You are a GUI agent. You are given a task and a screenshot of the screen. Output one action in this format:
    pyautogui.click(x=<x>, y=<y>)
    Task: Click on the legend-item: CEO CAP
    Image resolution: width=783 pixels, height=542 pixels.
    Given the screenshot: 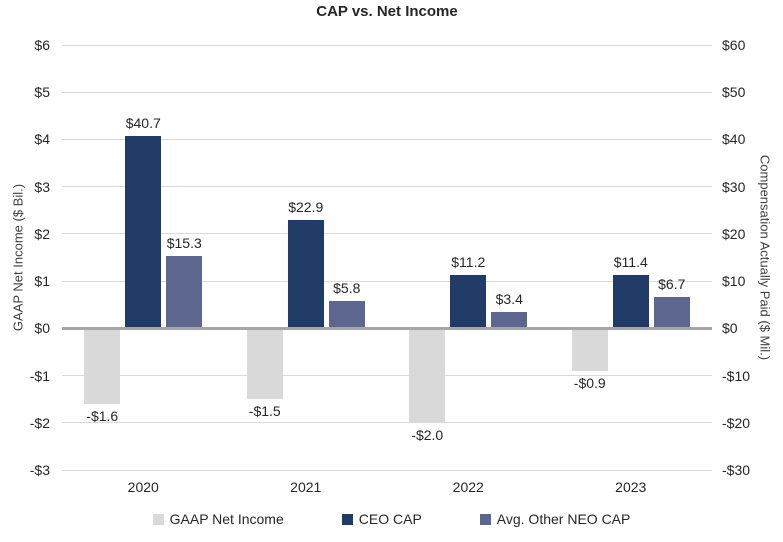 What is the action you would take?
    pyautogui.click(x=381, y=519)
    